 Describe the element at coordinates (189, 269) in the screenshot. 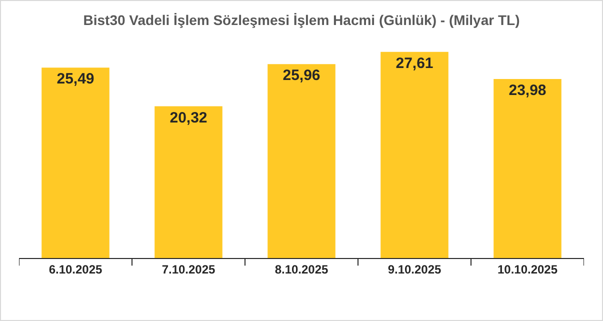

I see `x-tick-label: 7.10.2025` at that location.